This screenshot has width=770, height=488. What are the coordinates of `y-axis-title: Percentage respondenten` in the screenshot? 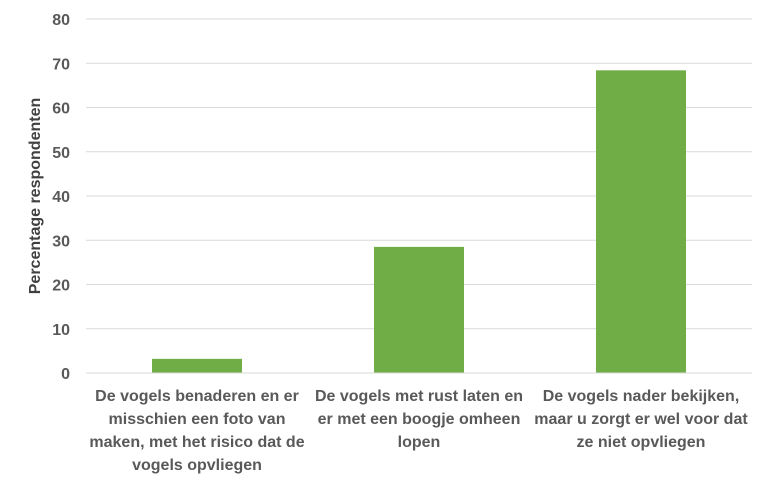 It's located at (35, 196).